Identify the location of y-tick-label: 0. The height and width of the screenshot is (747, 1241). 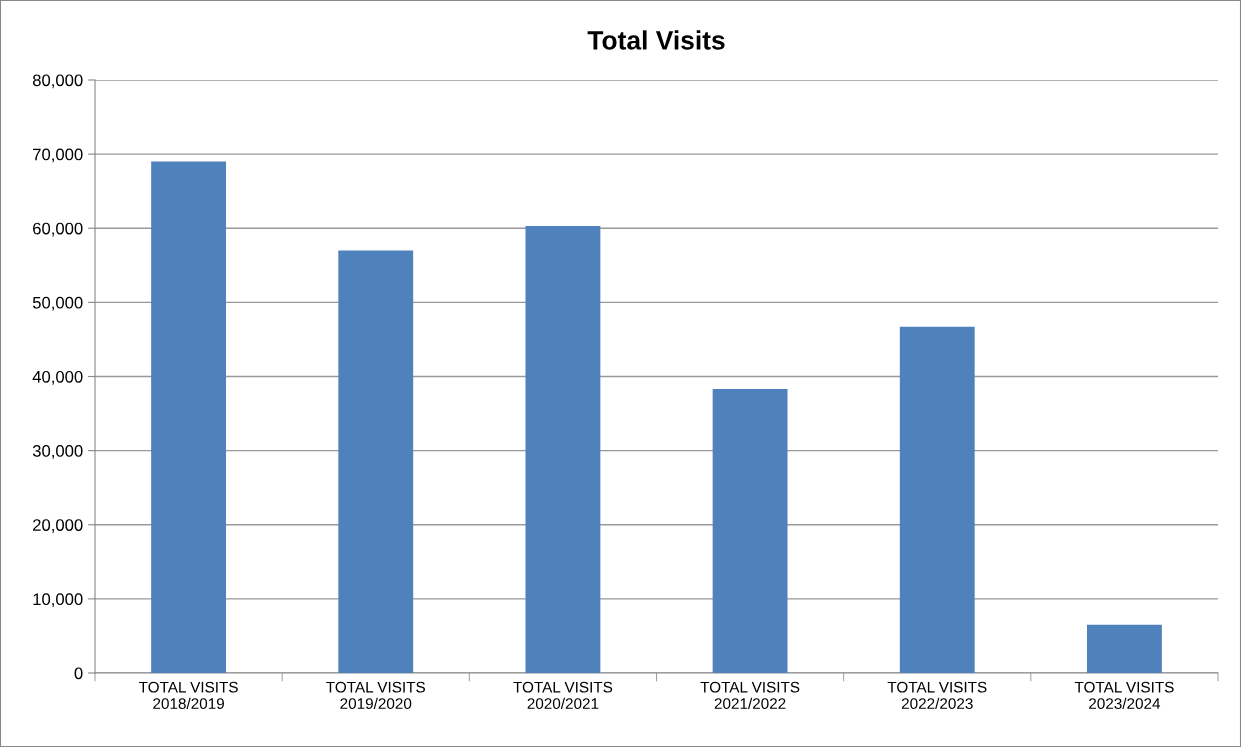
(78, 673).